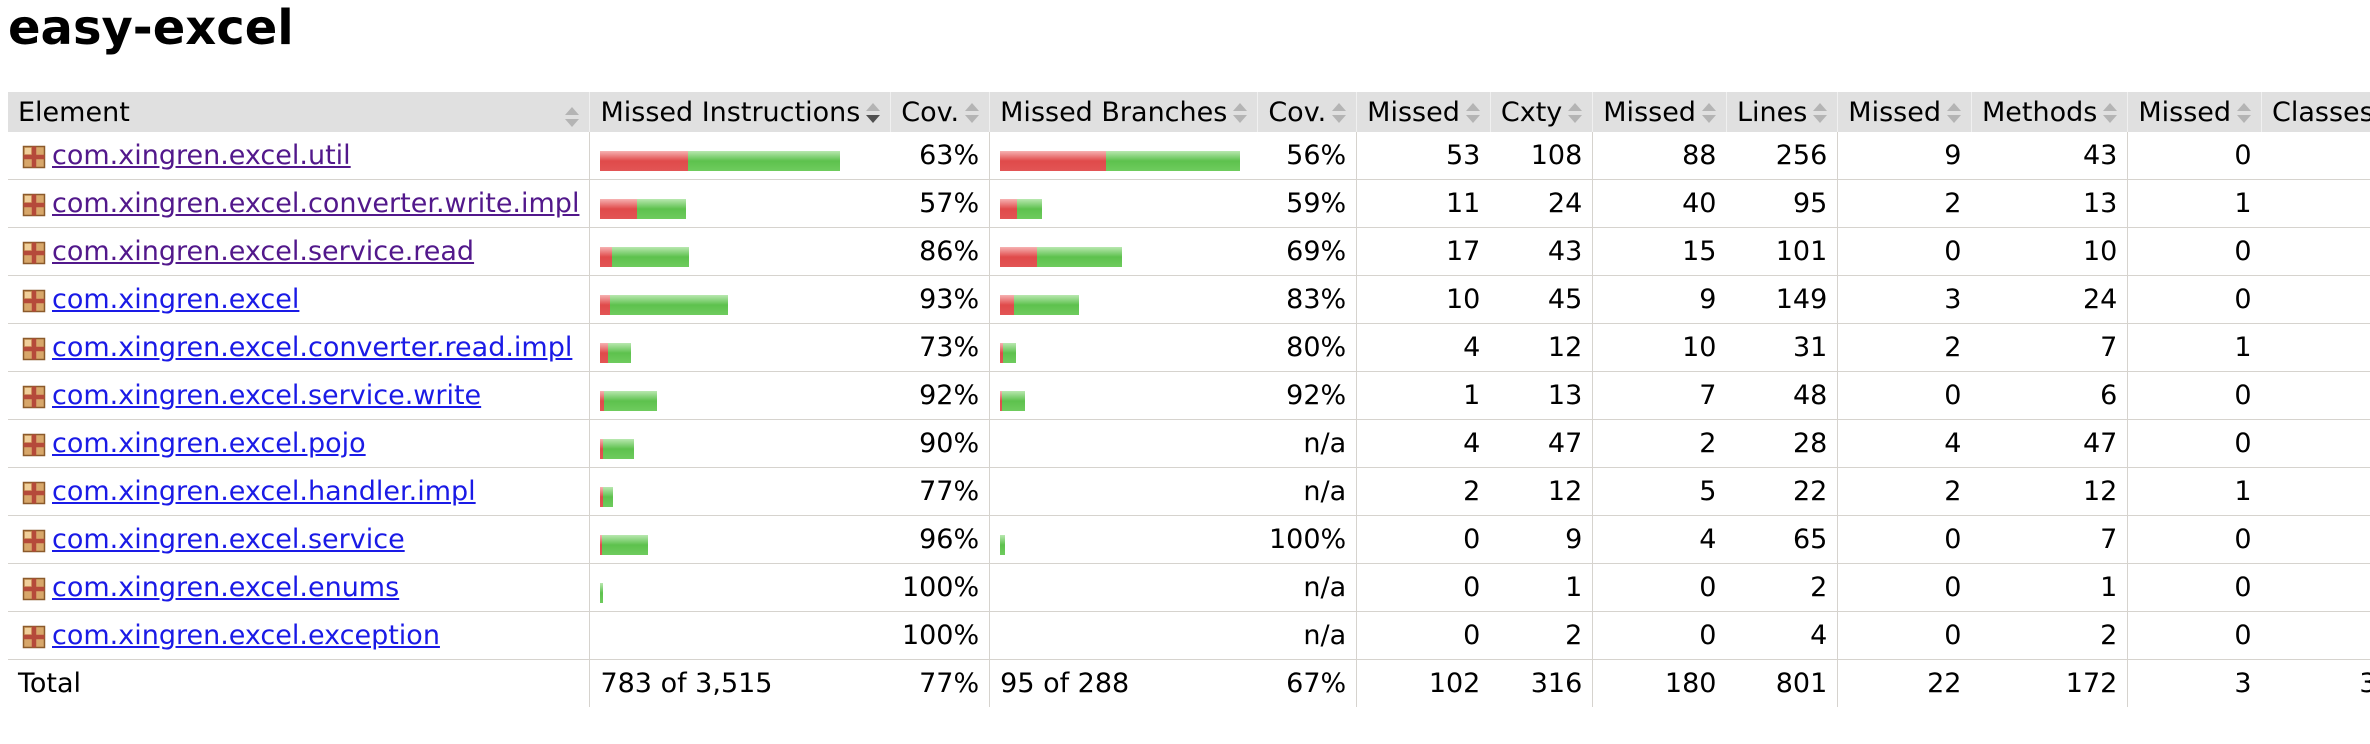  I want to click on total-instructions-cov: 77%, so click(940, 683).